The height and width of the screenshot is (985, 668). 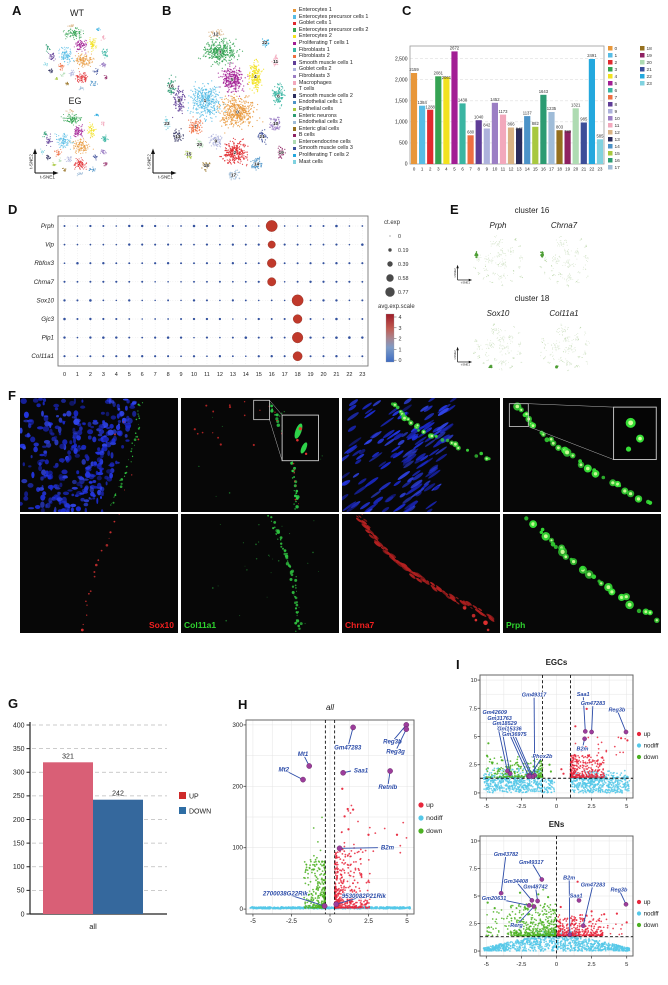 What do you see at coordinates (325, 148) in the screenshot?
I see `legend-label: Smooth muscle cells 3` at bounding box center [325, 148].